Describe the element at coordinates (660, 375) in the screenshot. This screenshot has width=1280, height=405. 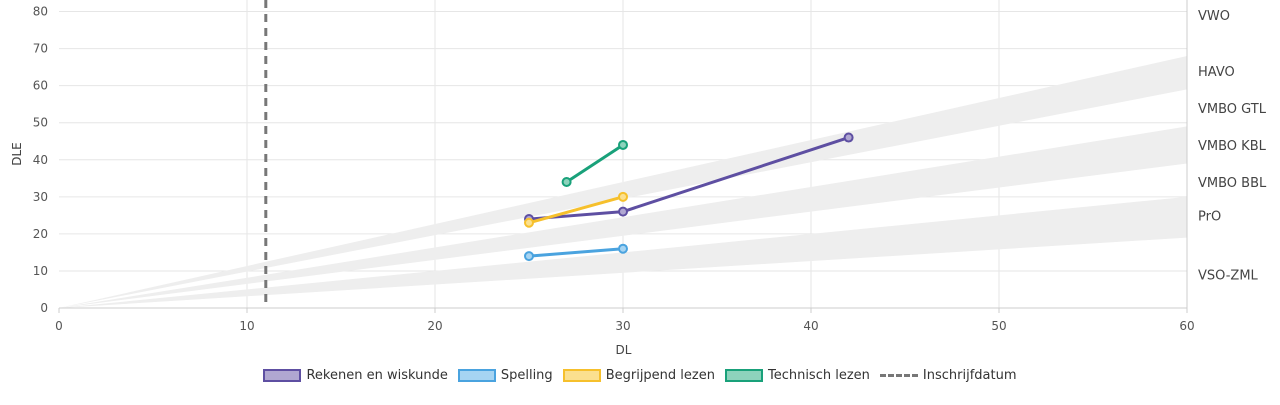
I see `legend-label: Begrijpend lezen` at that location.